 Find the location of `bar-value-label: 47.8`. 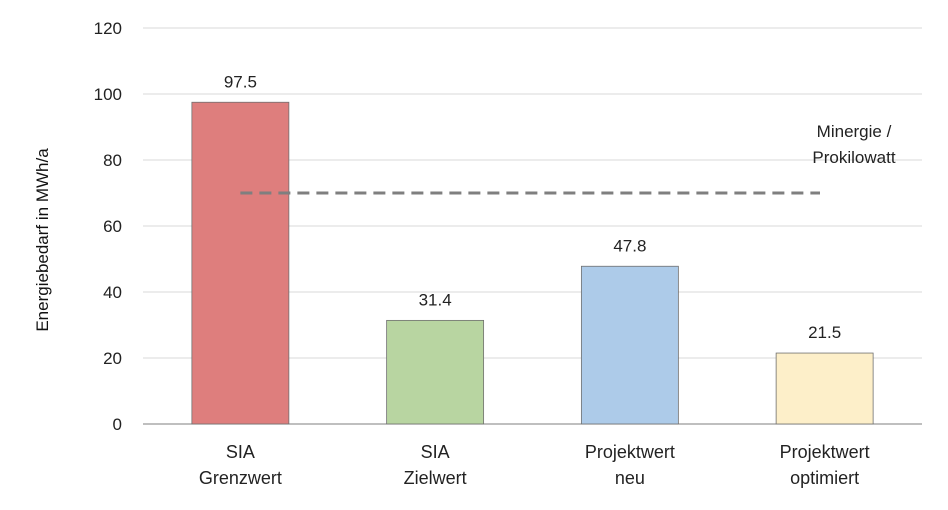

bar-value-label: 47.8 is located at coordinates (629, 245).